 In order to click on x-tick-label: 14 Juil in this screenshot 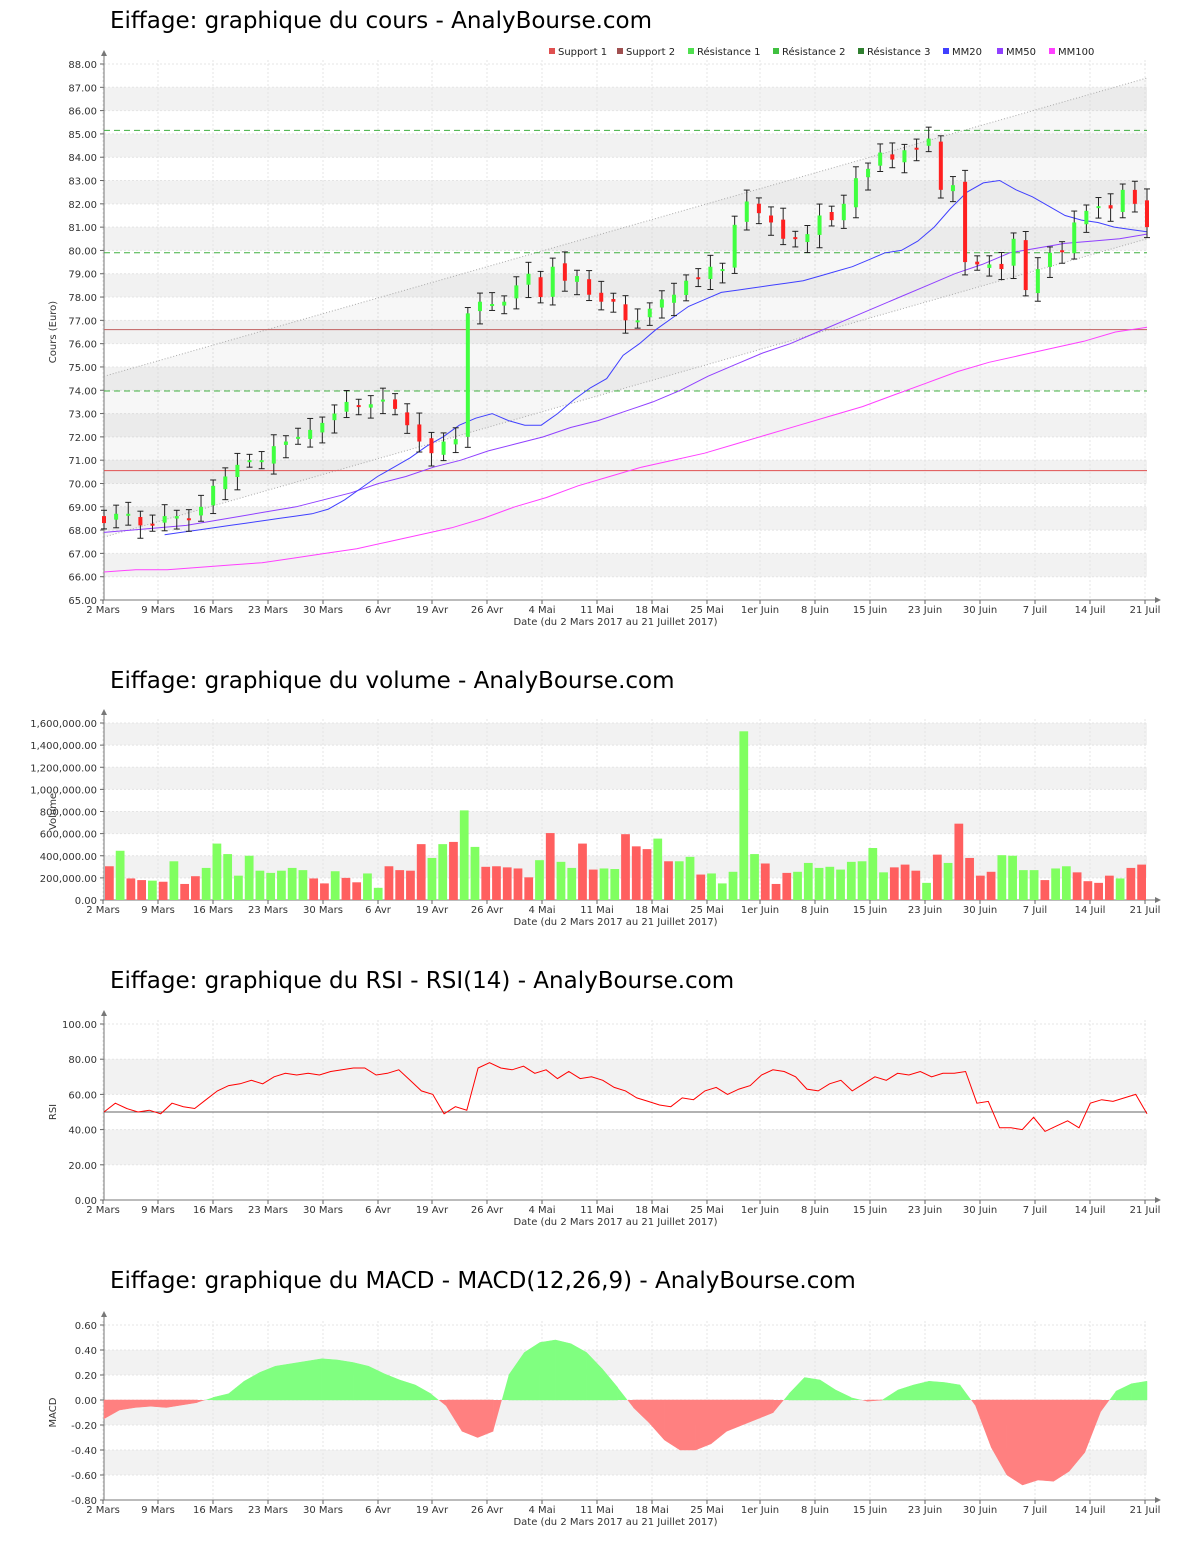, I will do `click(1090, 910)`.